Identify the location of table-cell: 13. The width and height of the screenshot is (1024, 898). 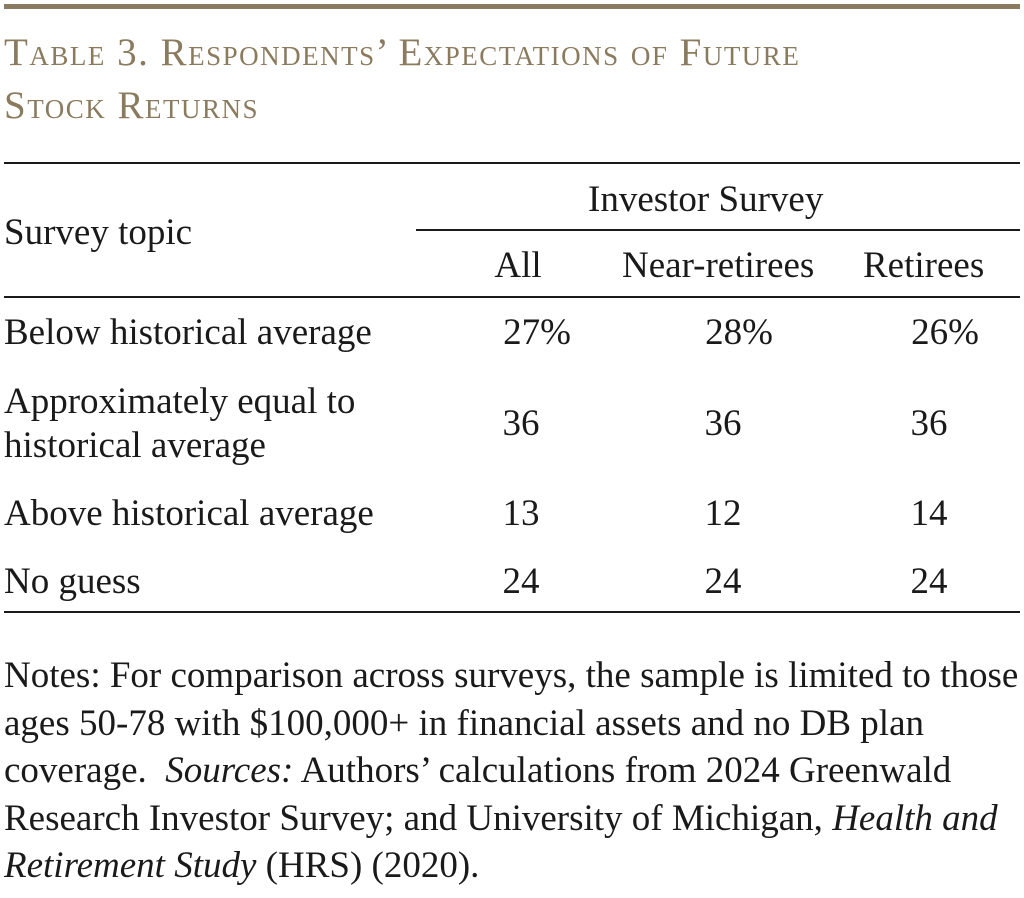
(521, 513).